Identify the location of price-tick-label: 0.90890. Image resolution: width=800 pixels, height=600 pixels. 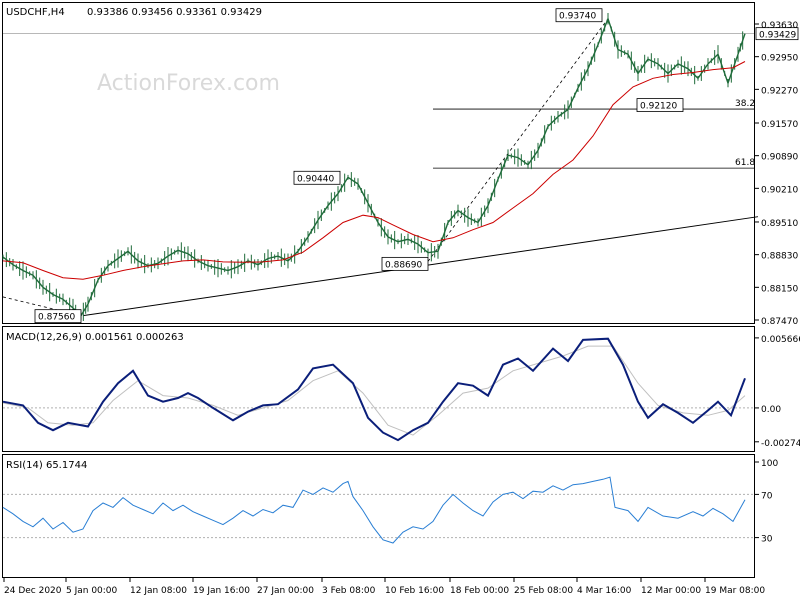
(779, 158).